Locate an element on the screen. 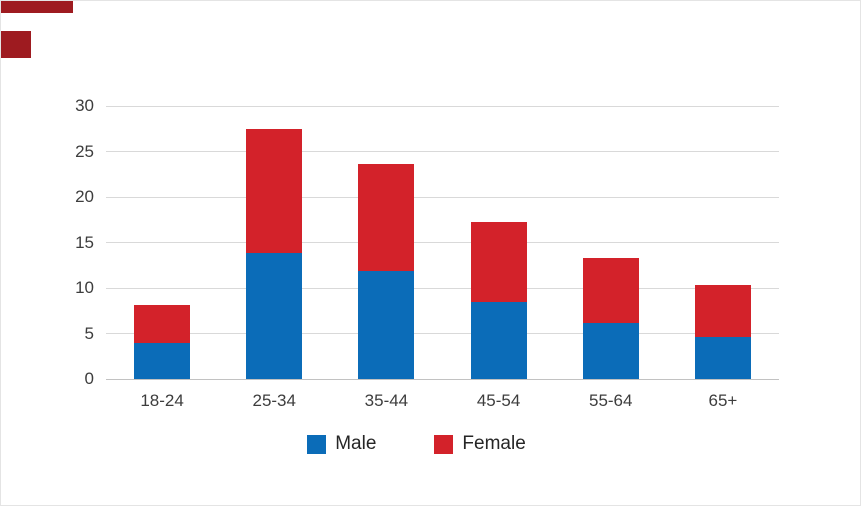 This screenshot has width=861, height=506. legend-swatch-male is located at coordinates (317, 444).